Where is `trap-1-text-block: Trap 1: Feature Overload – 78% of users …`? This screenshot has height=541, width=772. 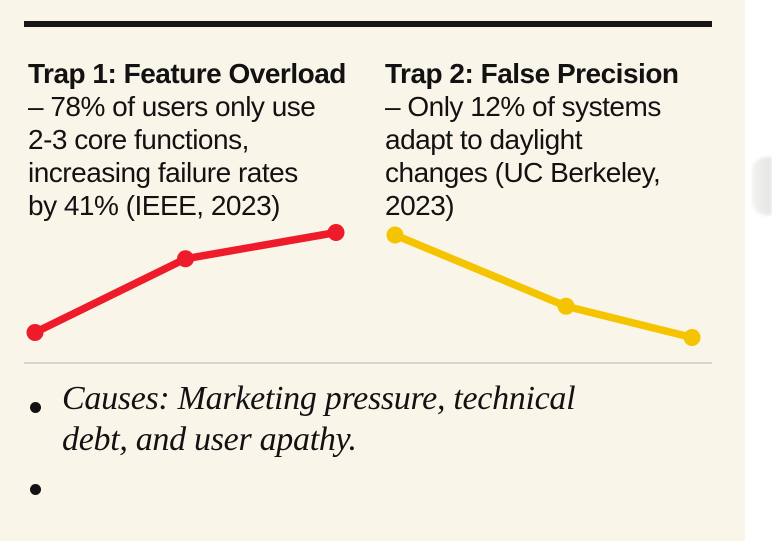 trap-1-text-block: Trap 1: Feature Overload – 78% of users … is located at coordinates (200, 139).